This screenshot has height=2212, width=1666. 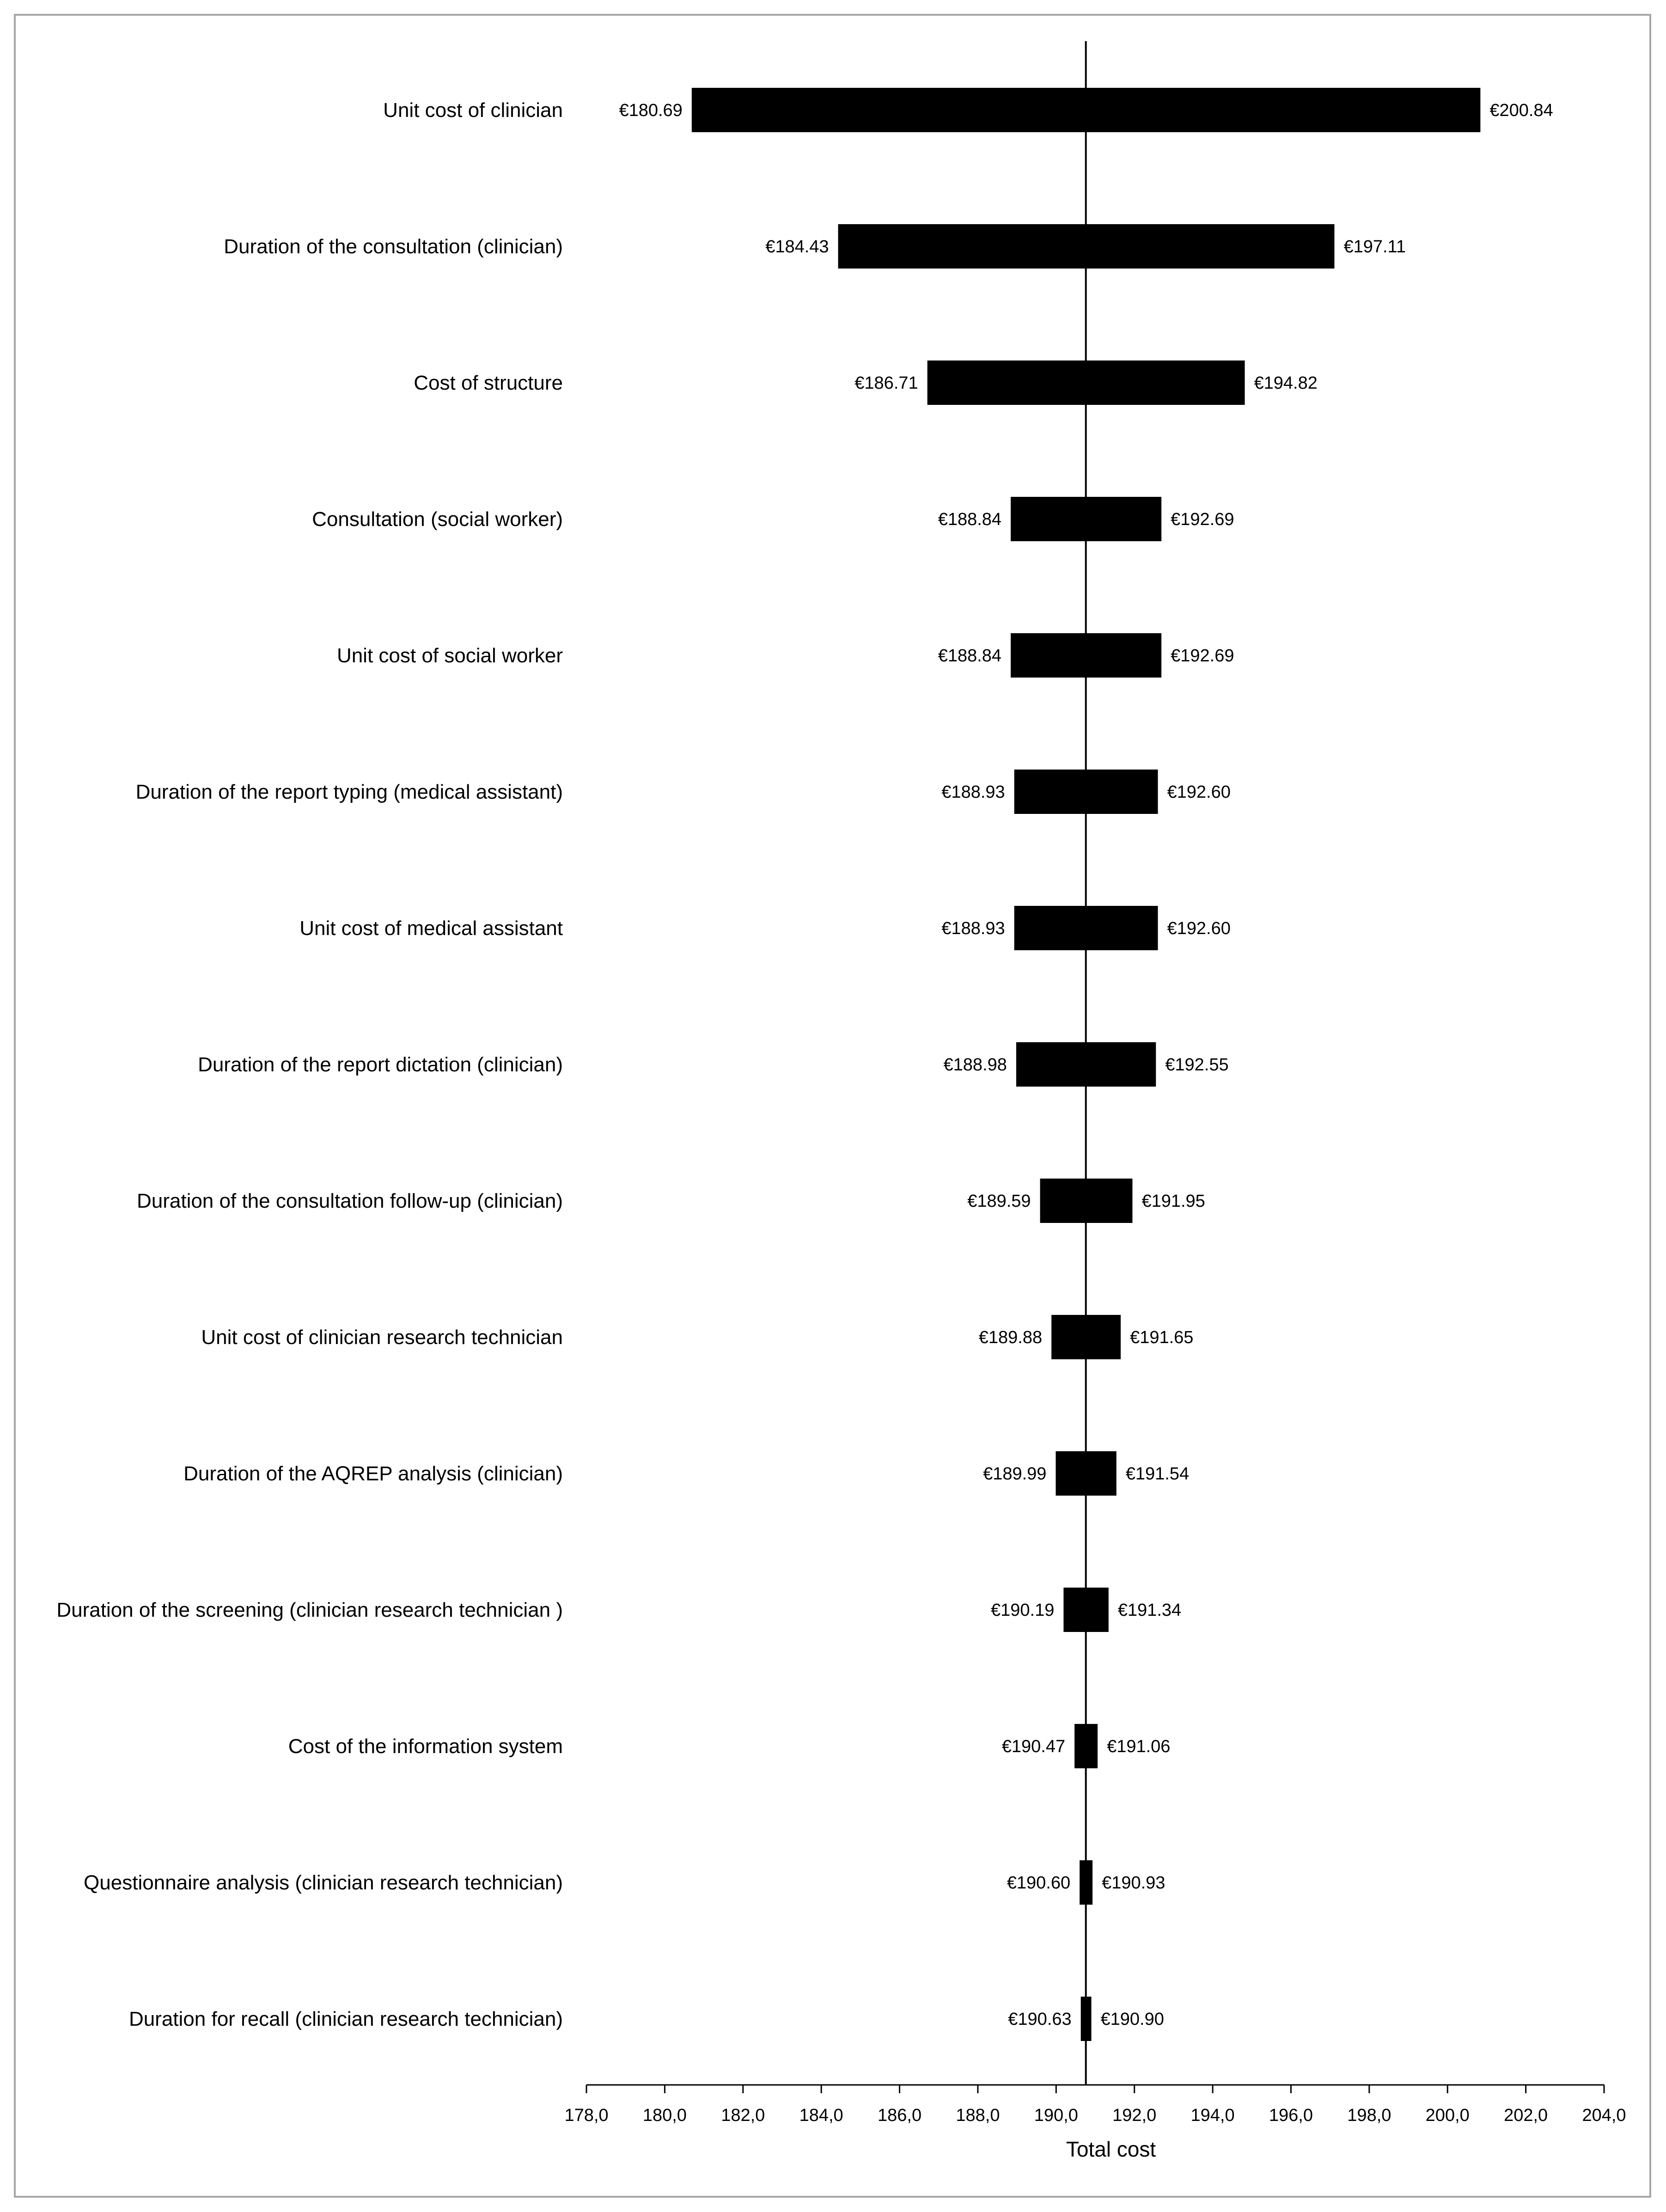 What do you see at coordinates (1010, 1337) in the screenshot?
I see `low-value-label: €189.88` at bounding box center [1010, 1337].